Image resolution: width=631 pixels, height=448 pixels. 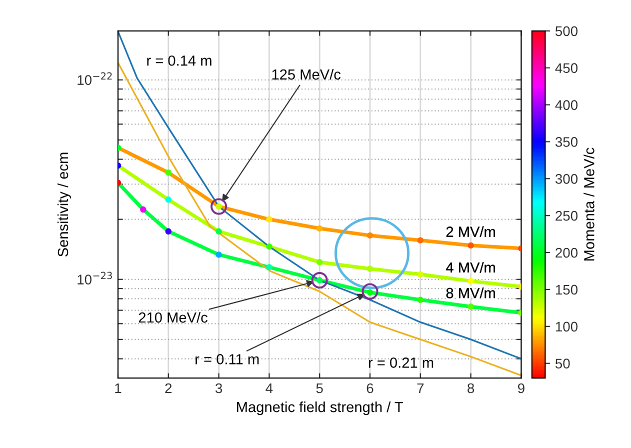 I want to click on x-tick-label: 2, so click(x=168, y=388).